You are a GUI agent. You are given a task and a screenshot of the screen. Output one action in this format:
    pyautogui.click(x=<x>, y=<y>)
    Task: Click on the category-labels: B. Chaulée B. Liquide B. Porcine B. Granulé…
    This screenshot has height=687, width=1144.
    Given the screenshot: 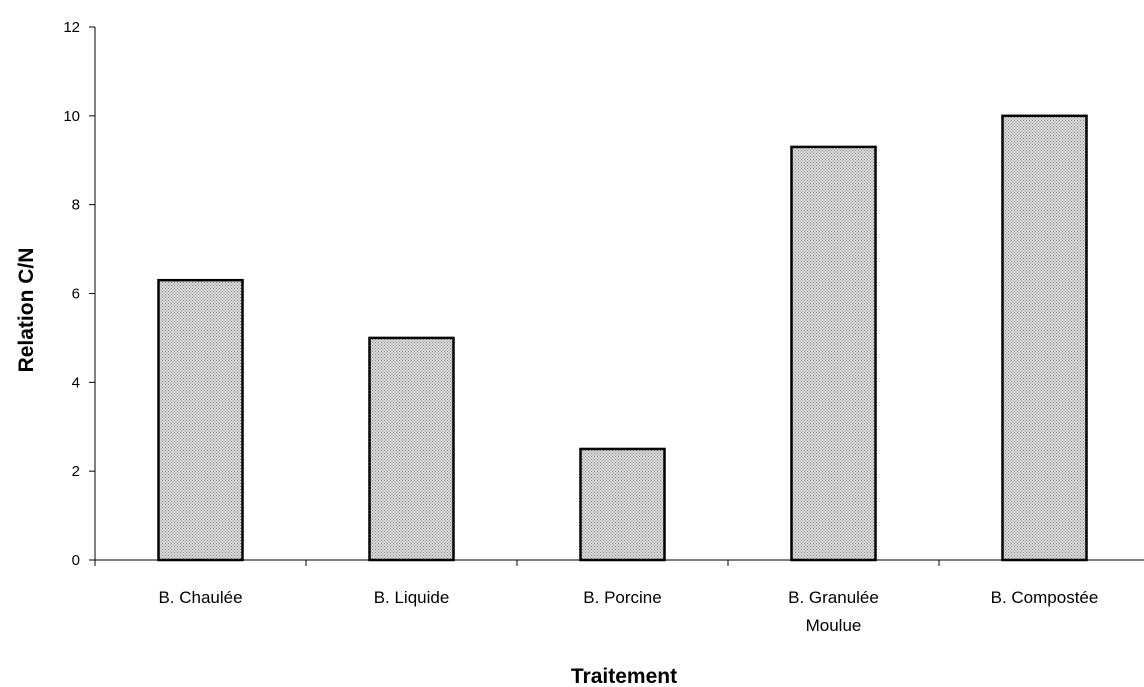 What is the action you would take?
    pyautogui.click(x=628, y=611)
    